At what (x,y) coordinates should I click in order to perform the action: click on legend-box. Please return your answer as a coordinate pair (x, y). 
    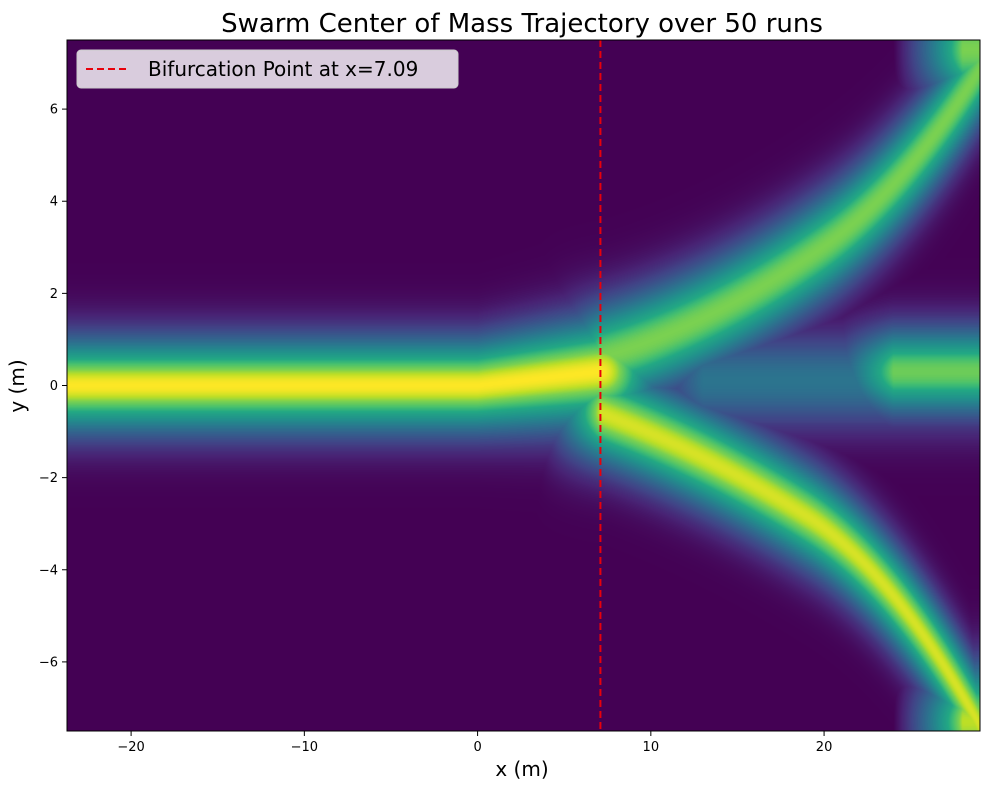
    Looking at the image, I should click on (267, 69).